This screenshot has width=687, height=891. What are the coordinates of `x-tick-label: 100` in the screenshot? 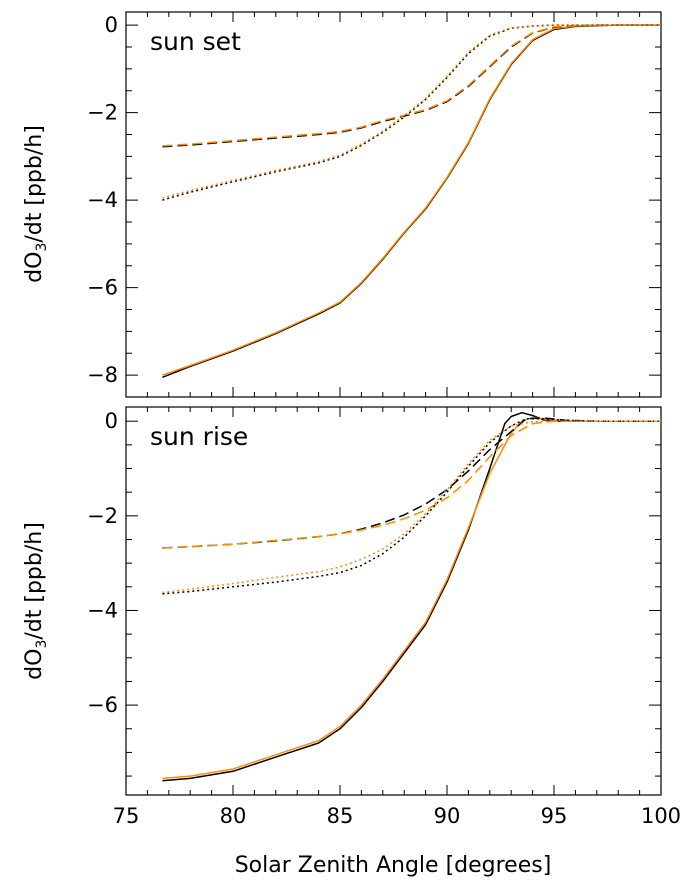 It's located at (661, 816).